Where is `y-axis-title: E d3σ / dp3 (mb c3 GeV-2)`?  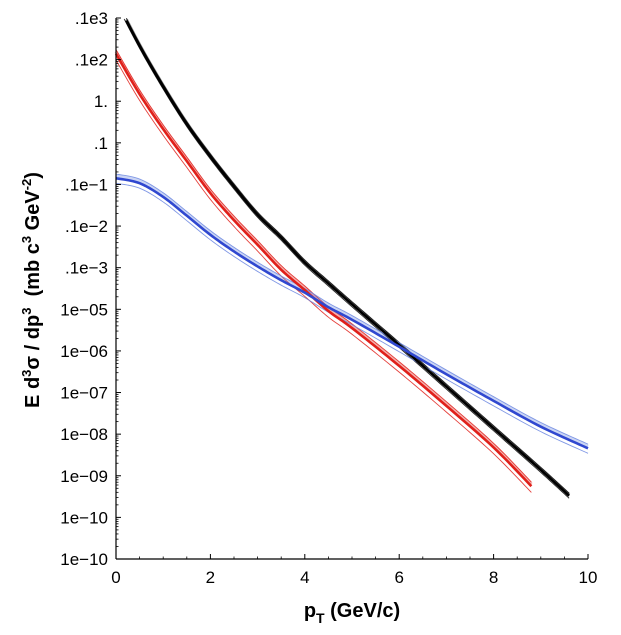 y-axis-title: E d3σ / dp3 (mb c3 GeV-2) is located at coordinates (31, 290).